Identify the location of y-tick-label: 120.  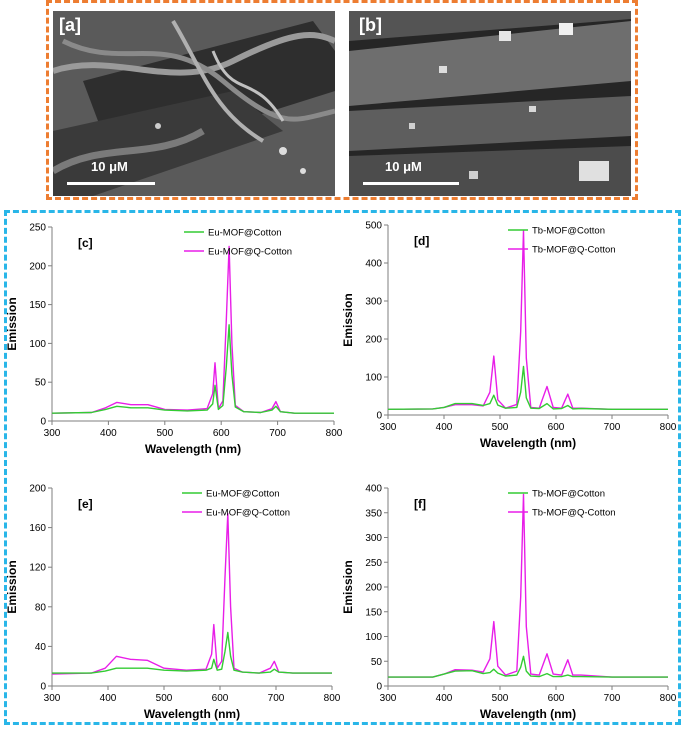
(37, 568).